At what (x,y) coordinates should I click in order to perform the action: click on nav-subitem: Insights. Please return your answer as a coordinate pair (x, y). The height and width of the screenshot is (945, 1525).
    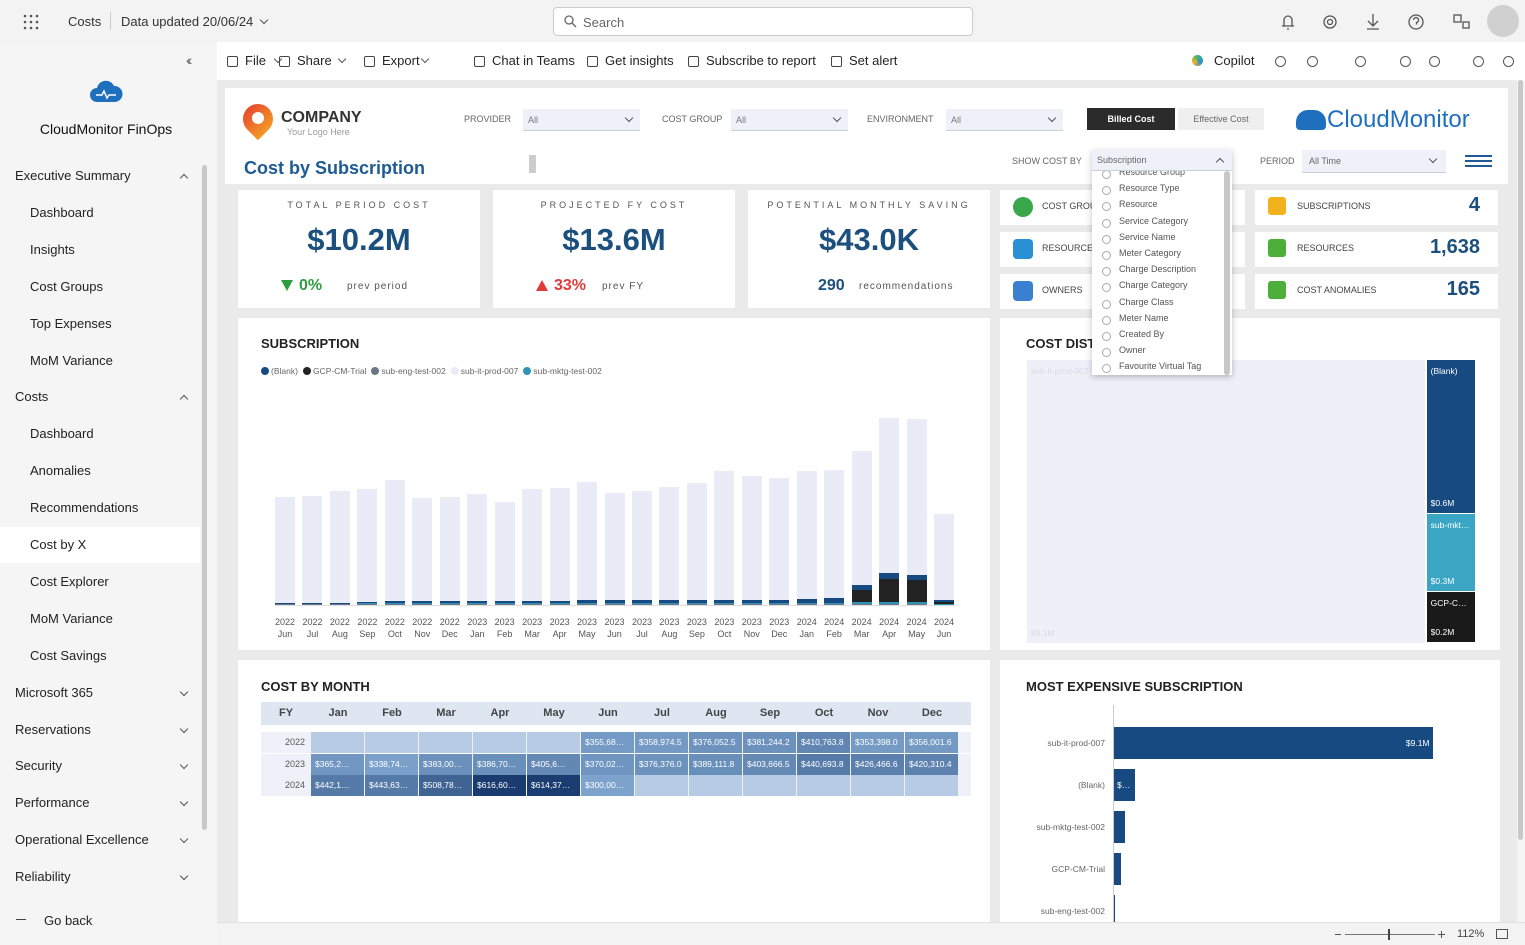
    Looking at the image, I should click on (52, 249).